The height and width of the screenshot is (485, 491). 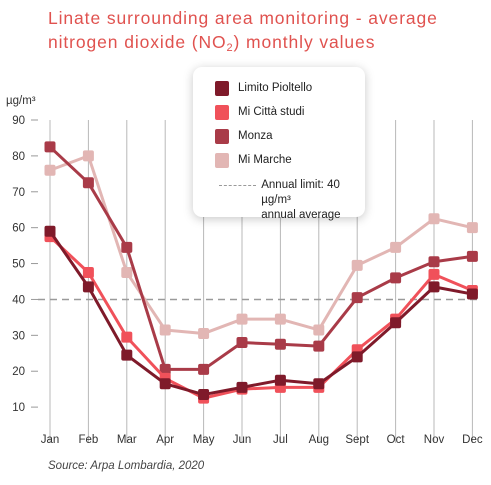 What do you see at coordinates (434, 440) in the screenshot?
I see `x-tick-label: Nov` at bounding box center [434, 440].